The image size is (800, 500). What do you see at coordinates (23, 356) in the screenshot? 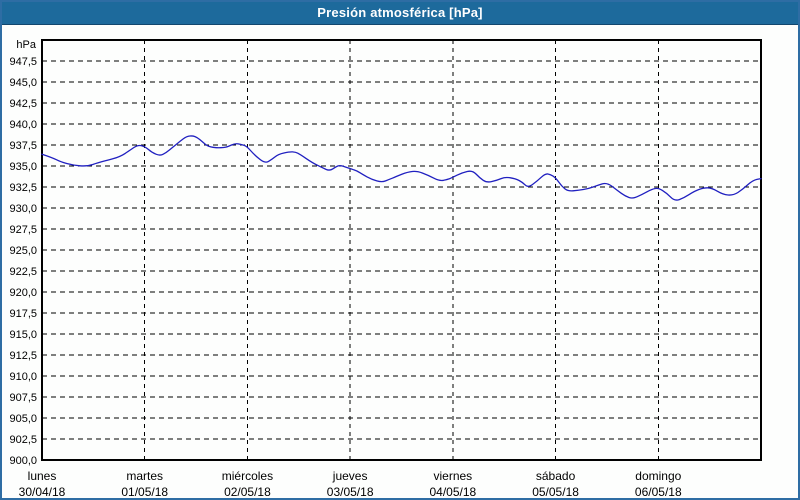
I see `y-axis-label: 912,5` at bounding box center [23, 356].